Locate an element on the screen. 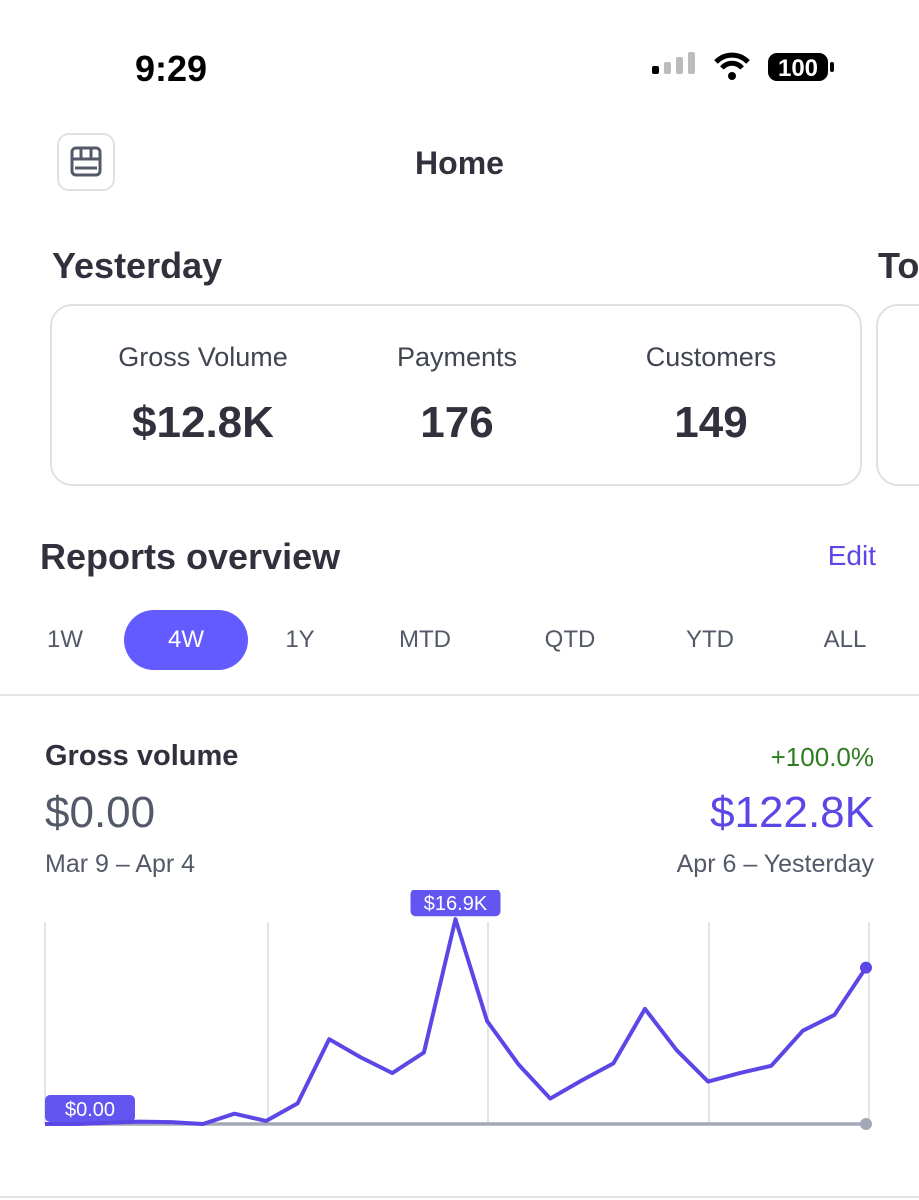  stat-label: Payments is located at coordinates (457, 357).